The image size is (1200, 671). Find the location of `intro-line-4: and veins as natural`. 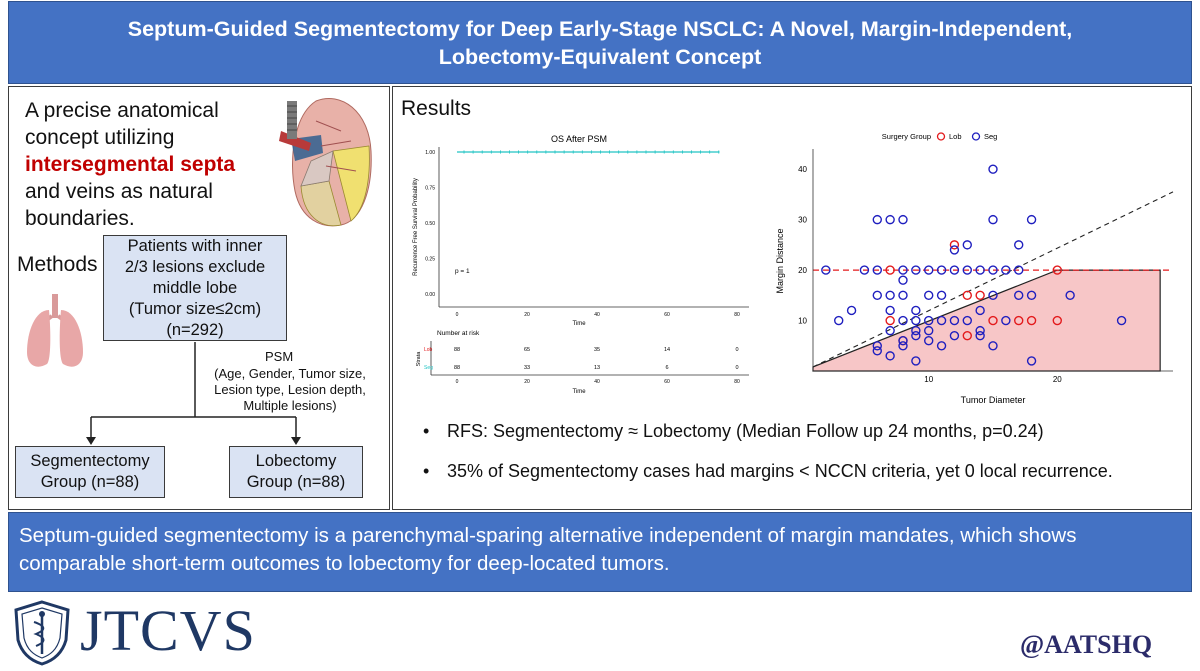

intro-line-4: and veins as natural is located at coordinates (119, 191).